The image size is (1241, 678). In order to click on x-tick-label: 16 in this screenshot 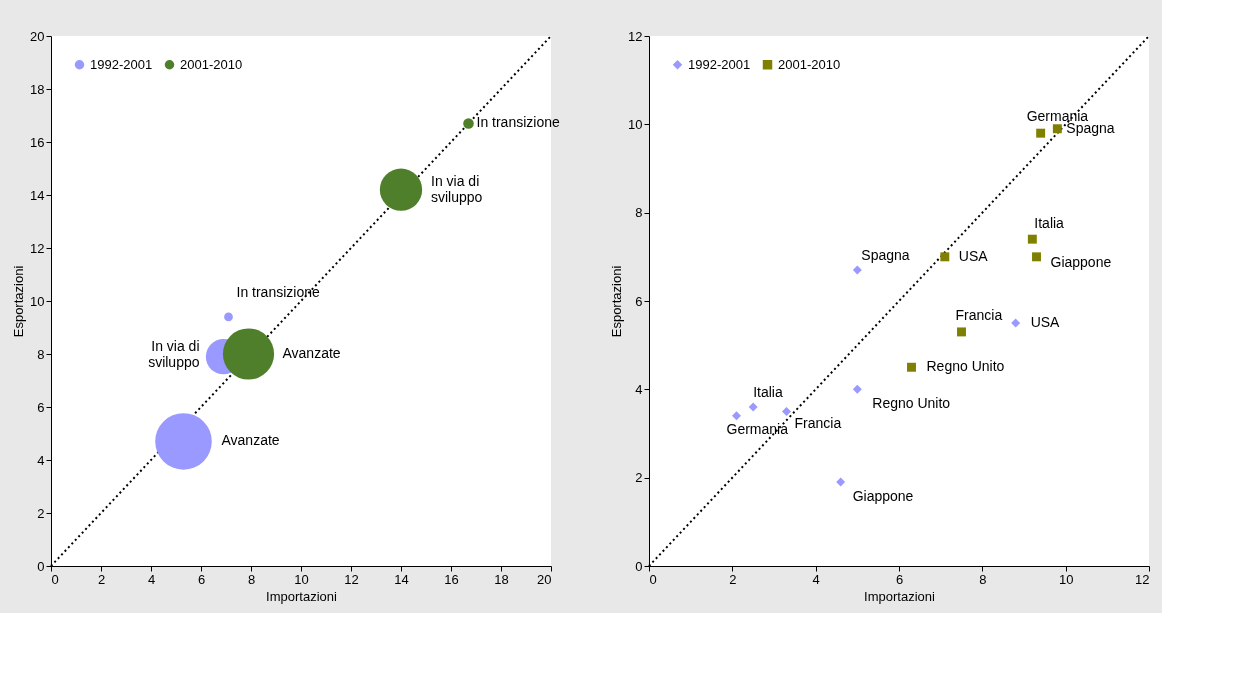, I will do `click(451, 579)`.